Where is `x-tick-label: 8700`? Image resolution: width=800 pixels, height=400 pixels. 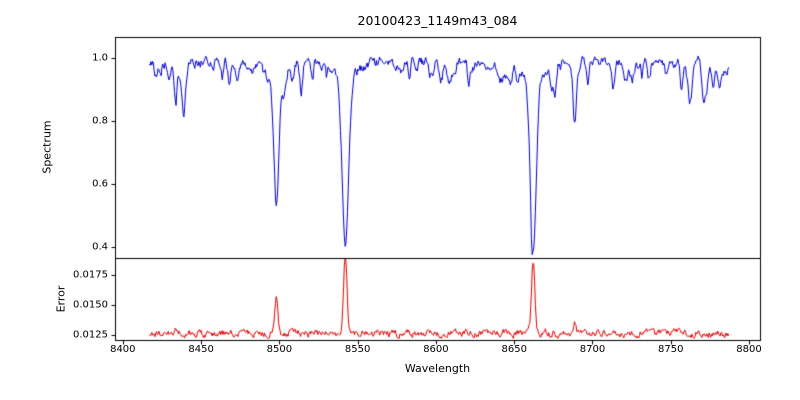 x-tick-label: 8700 is located at coordinates (592, 349).